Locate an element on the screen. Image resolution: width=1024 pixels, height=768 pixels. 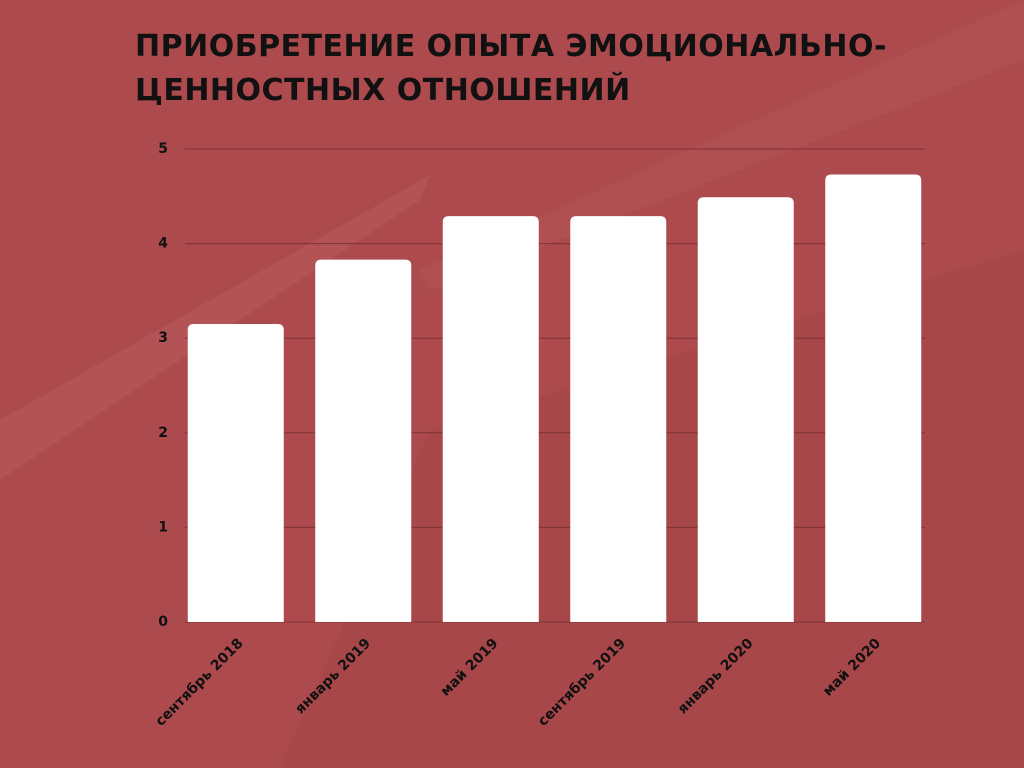
chart-title: ЦЕННОСТНЫХ ОТНОШЕНИЙ is located at coordinates (383, 90).